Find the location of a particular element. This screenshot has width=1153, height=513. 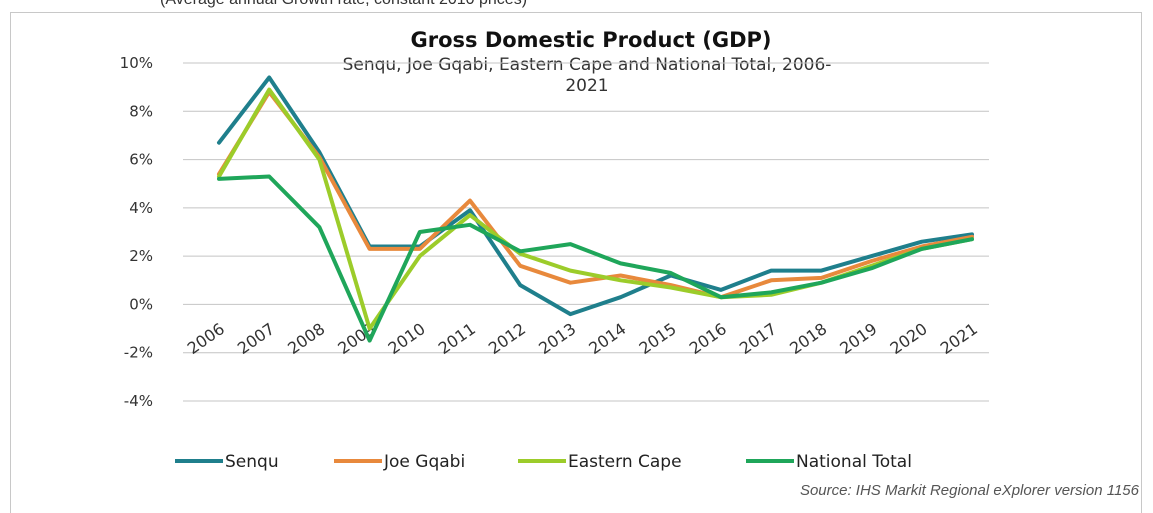

x-tick-label: 2010 is located at coordinates (407, 338).